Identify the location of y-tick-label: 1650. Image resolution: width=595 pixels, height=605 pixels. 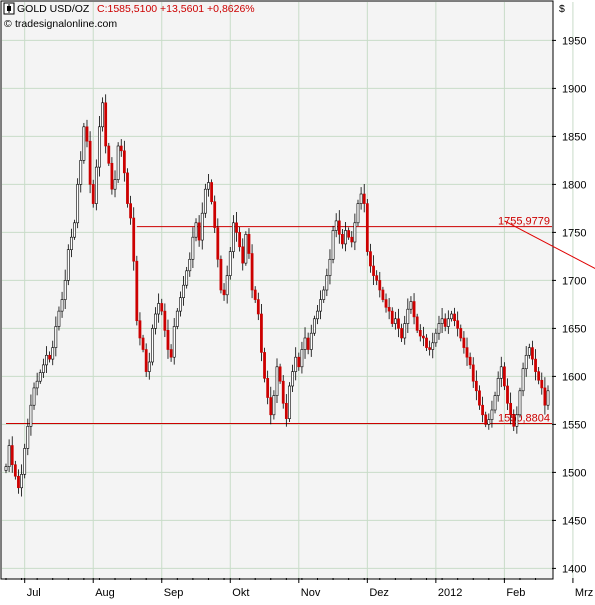
(574, 329).